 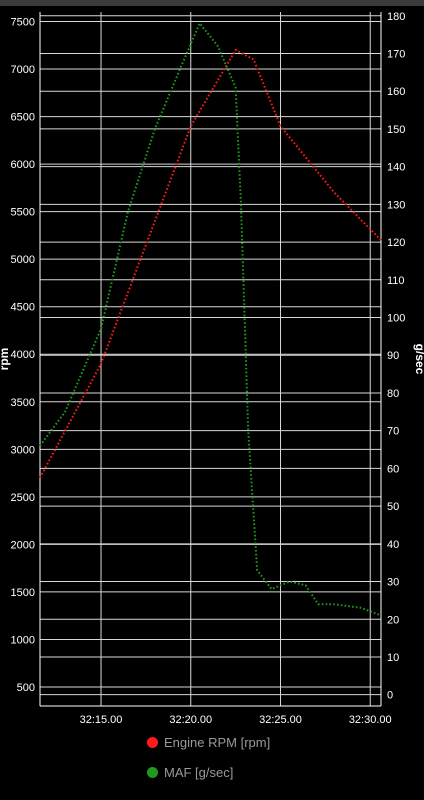 What do you see at coordinates (23, 545) in the screenshot?
I see `ytick-left-2000: 2000` at bounding box center [23, 545].